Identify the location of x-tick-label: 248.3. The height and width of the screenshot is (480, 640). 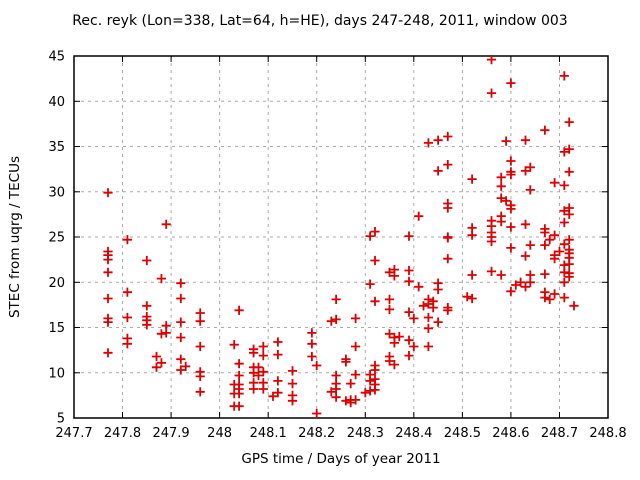
(365, 433).